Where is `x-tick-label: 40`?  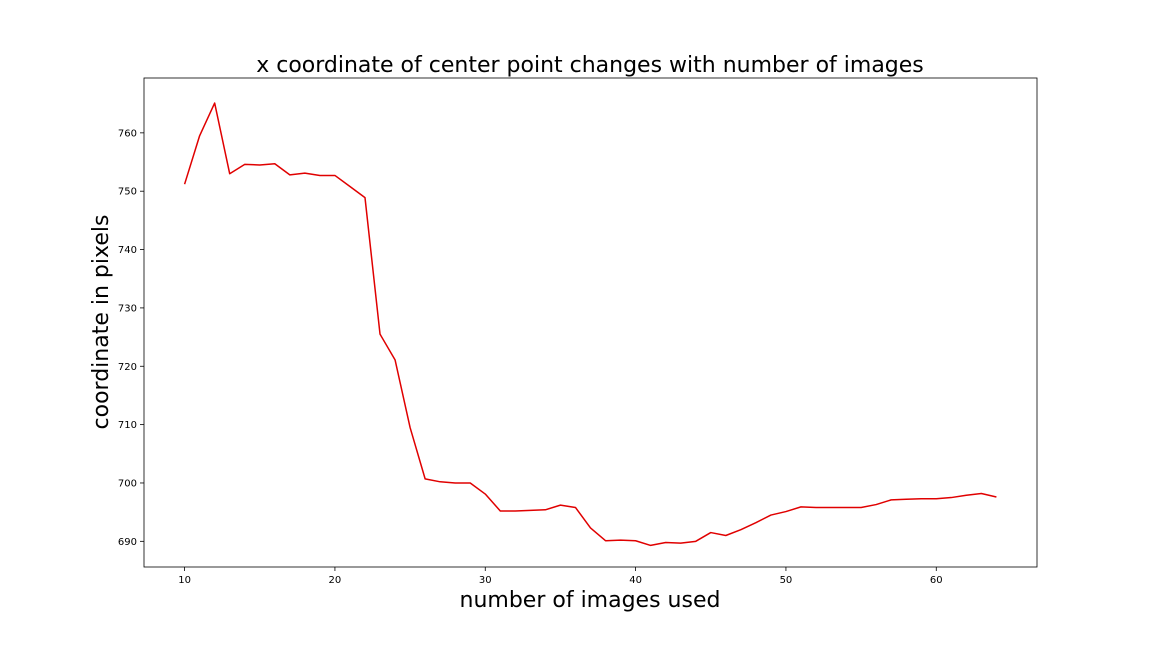
x-tick-label: 40 is located at coordinates (635, 580).